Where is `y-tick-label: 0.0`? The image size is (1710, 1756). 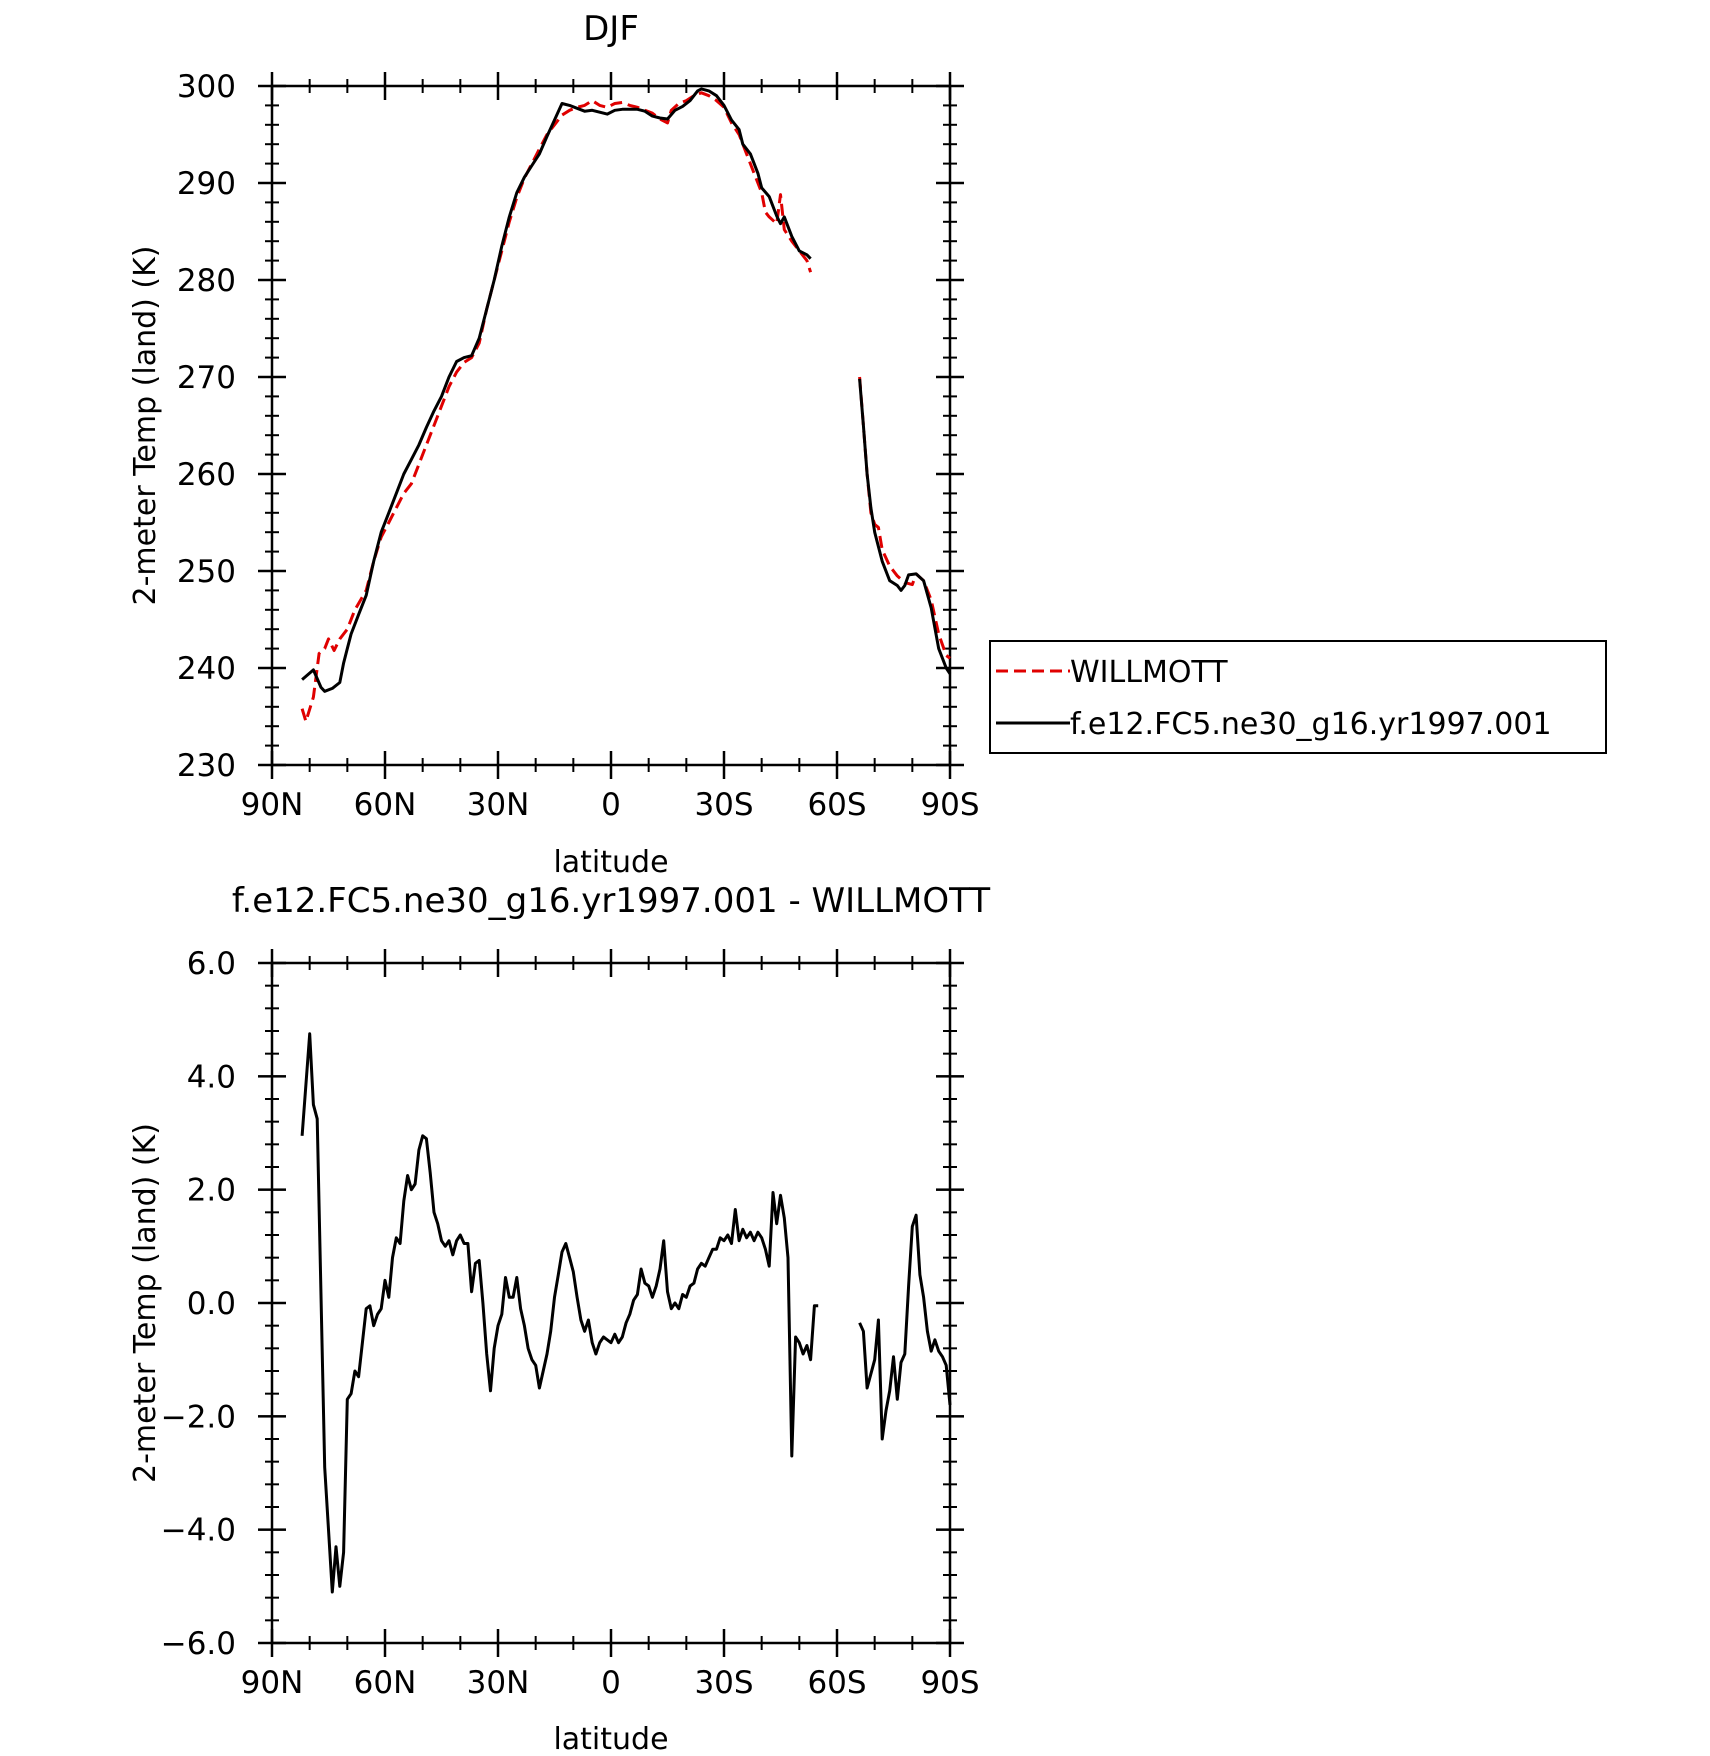 y-tick-label: 0.0 is located at coordinates (211, 1304).